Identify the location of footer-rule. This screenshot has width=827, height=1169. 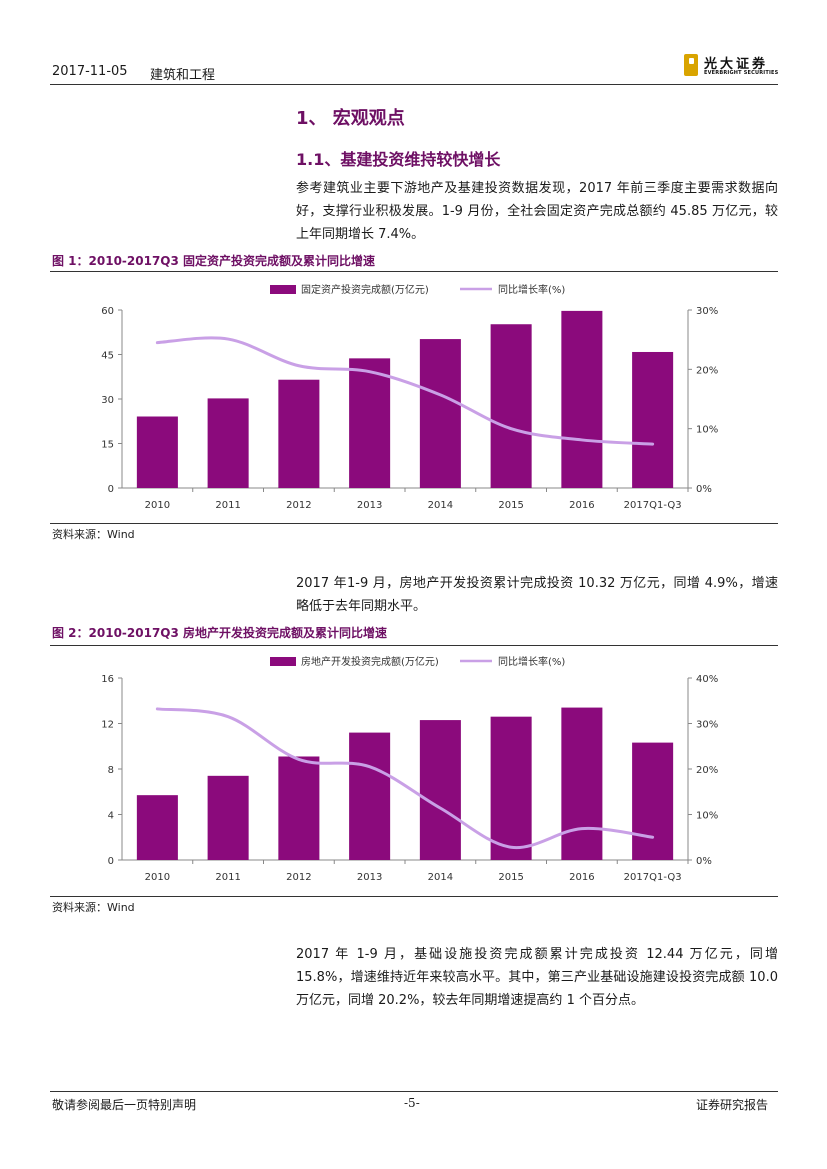
(414, 1091).